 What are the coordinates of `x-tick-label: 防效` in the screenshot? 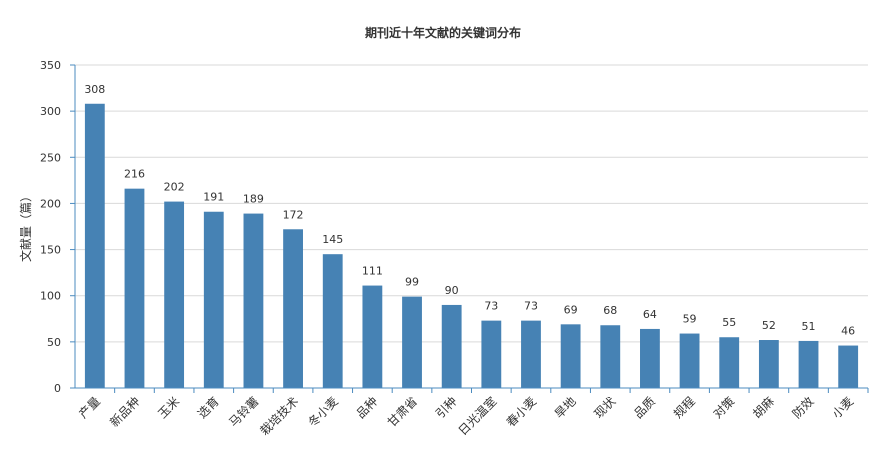 It's located at (803, 408).